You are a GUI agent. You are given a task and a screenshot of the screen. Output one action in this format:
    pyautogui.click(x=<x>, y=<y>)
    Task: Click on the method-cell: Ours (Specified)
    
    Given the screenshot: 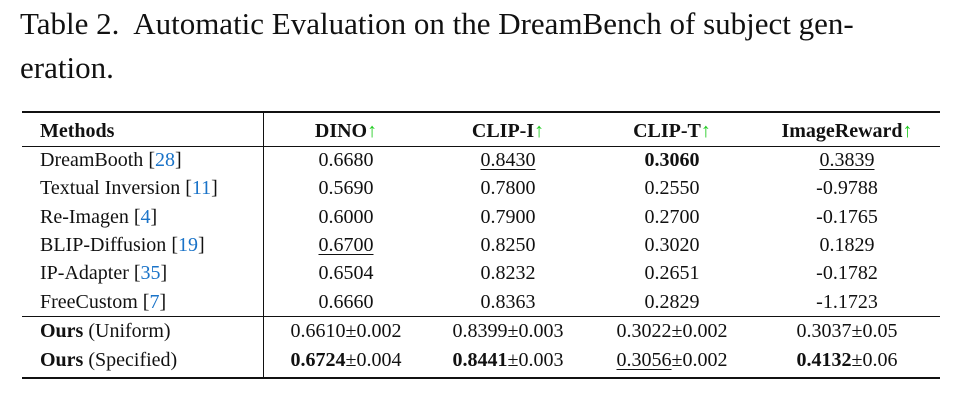 What is the action you would take?
    pyautogui.click(x=108, y=360)
    